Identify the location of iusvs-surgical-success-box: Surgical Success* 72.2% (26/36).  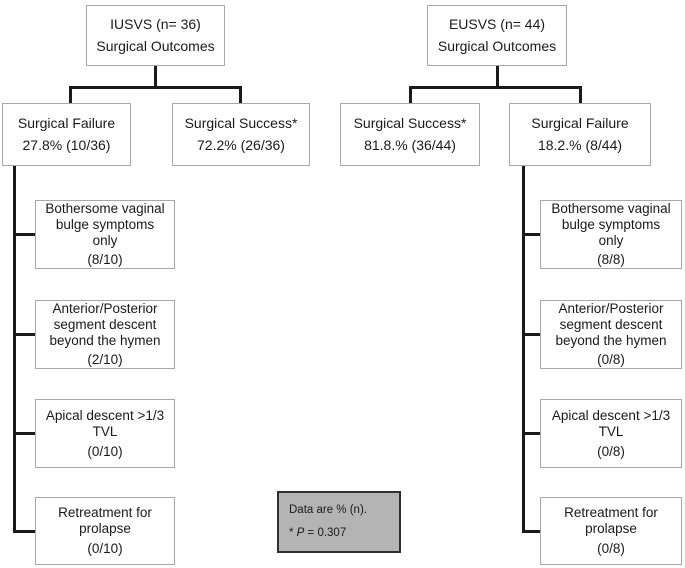
(241, 134).